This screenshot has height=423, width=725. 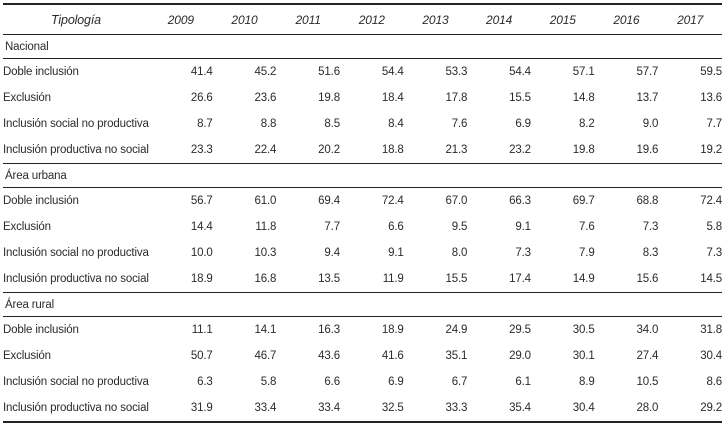 I want to click on value-cell: 8.7, so click(x=205, y=124).